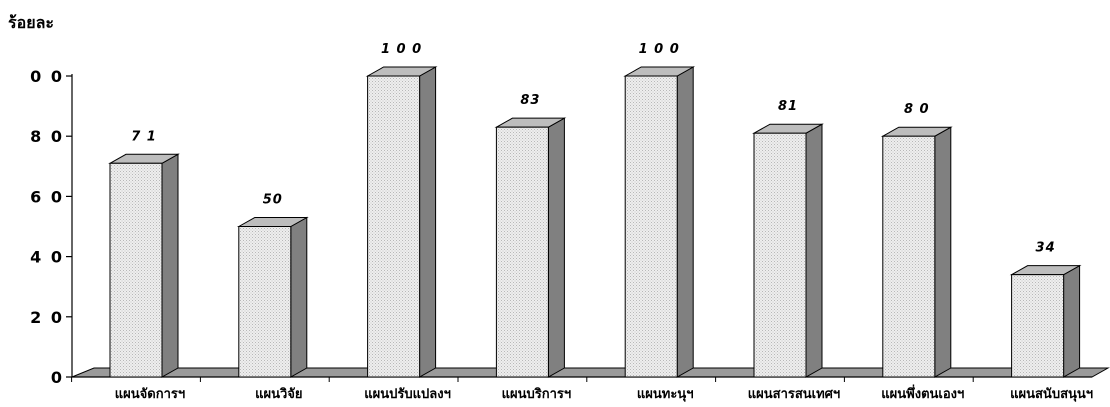  I want to click on category-label: แผนวิจัย, so click(278, 394).